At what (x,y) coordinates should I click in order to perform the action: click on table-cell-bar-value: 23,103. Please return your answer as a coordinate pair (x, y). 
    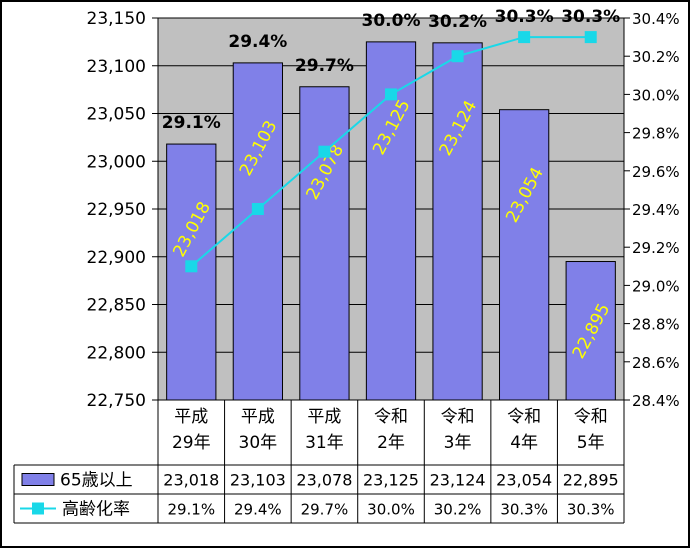
    Looking at the image, I should click on (258, 480).